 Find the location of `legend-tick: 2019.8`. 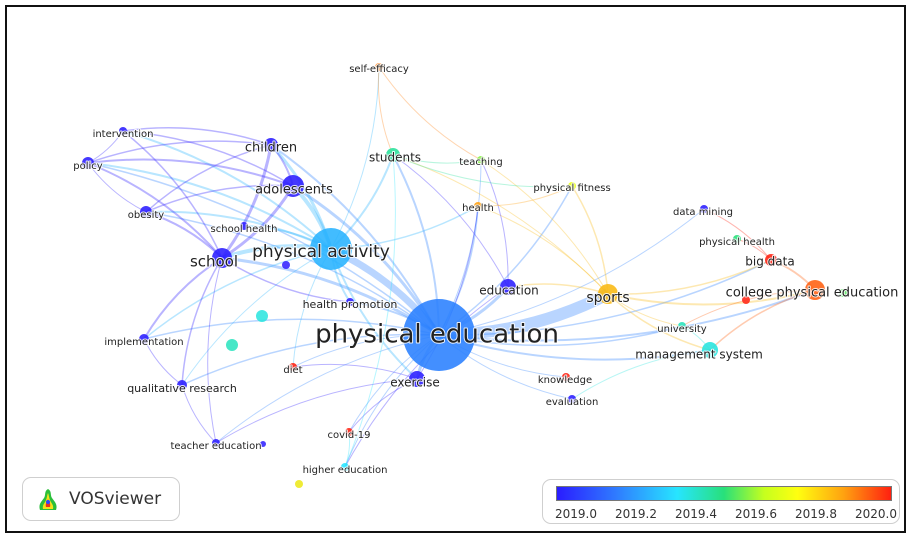

legend-tick: 2019.8 is located at coordinates (816, 514).